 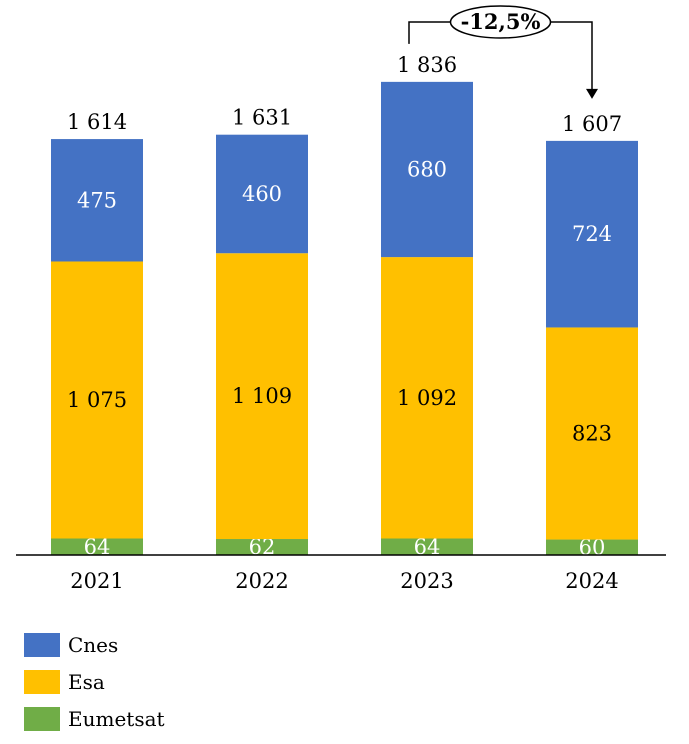 I want to click on bar-cnes-2023, so click(x=427, y=169).